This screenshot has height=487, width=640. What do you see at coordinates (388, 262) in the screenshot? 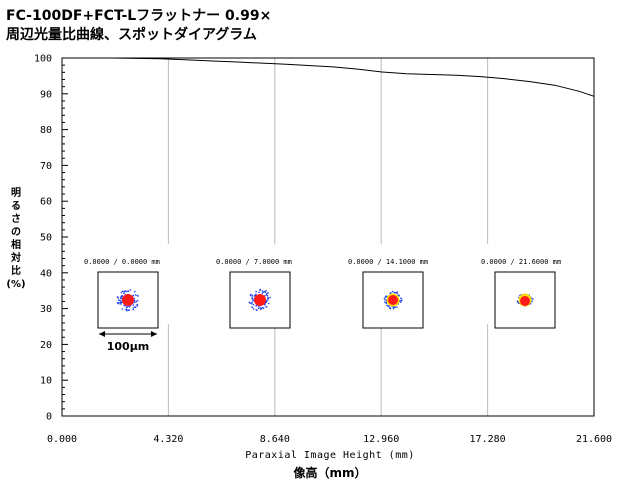
I see `spot-diagram-label: 0.0000 / 14.1000 mm` at bounding box center [388, 262].